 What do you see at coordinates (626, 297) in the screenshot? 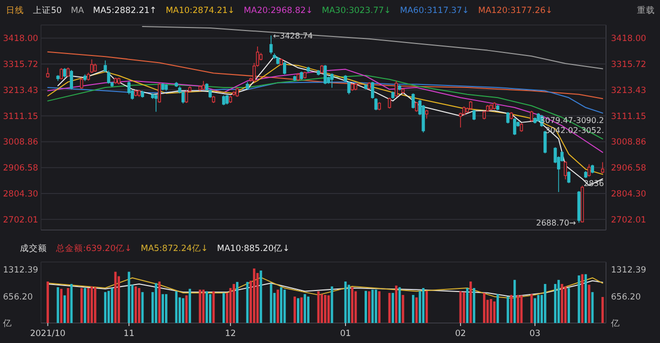
I see `y2-tick-label: 656.20` at bounding box center [626, 297].